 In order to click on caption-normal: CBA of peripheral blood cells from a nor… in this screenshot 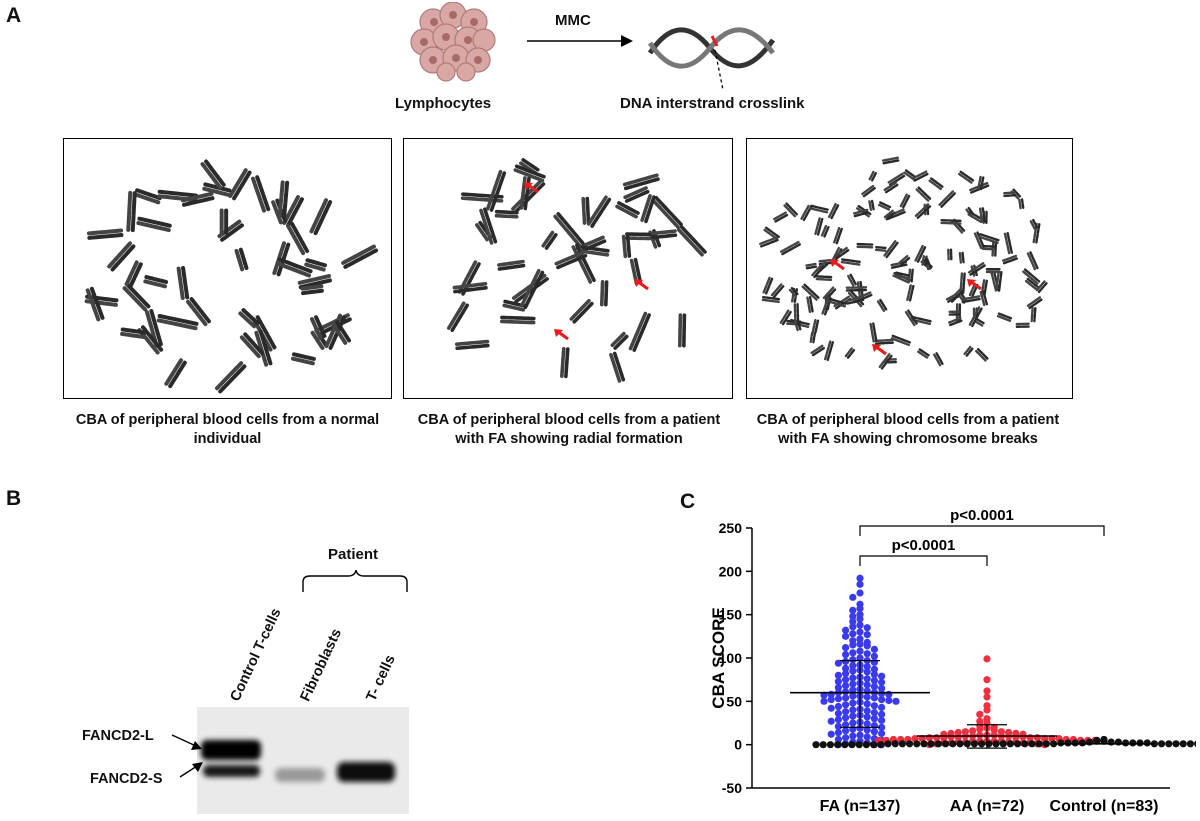, I will do `click(227, 430)`.